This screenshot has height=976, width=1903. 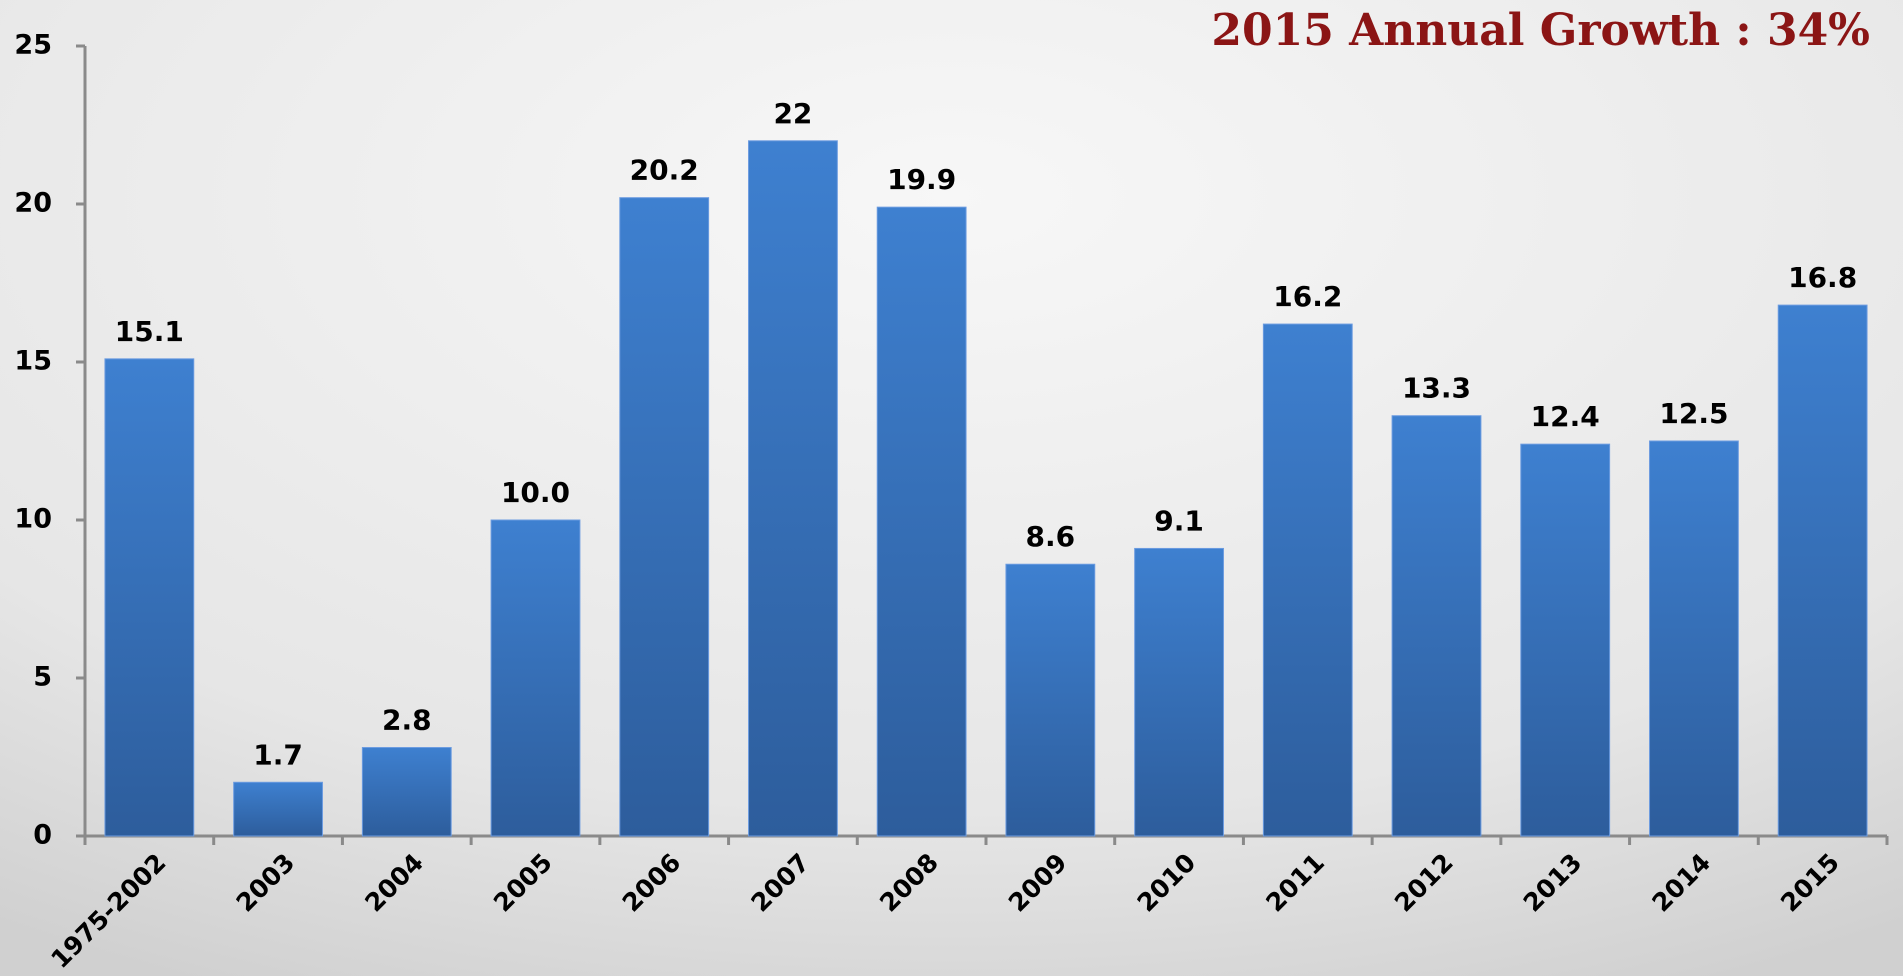 I want to click on y-tick-label: 10, so click(x=33, y=519).